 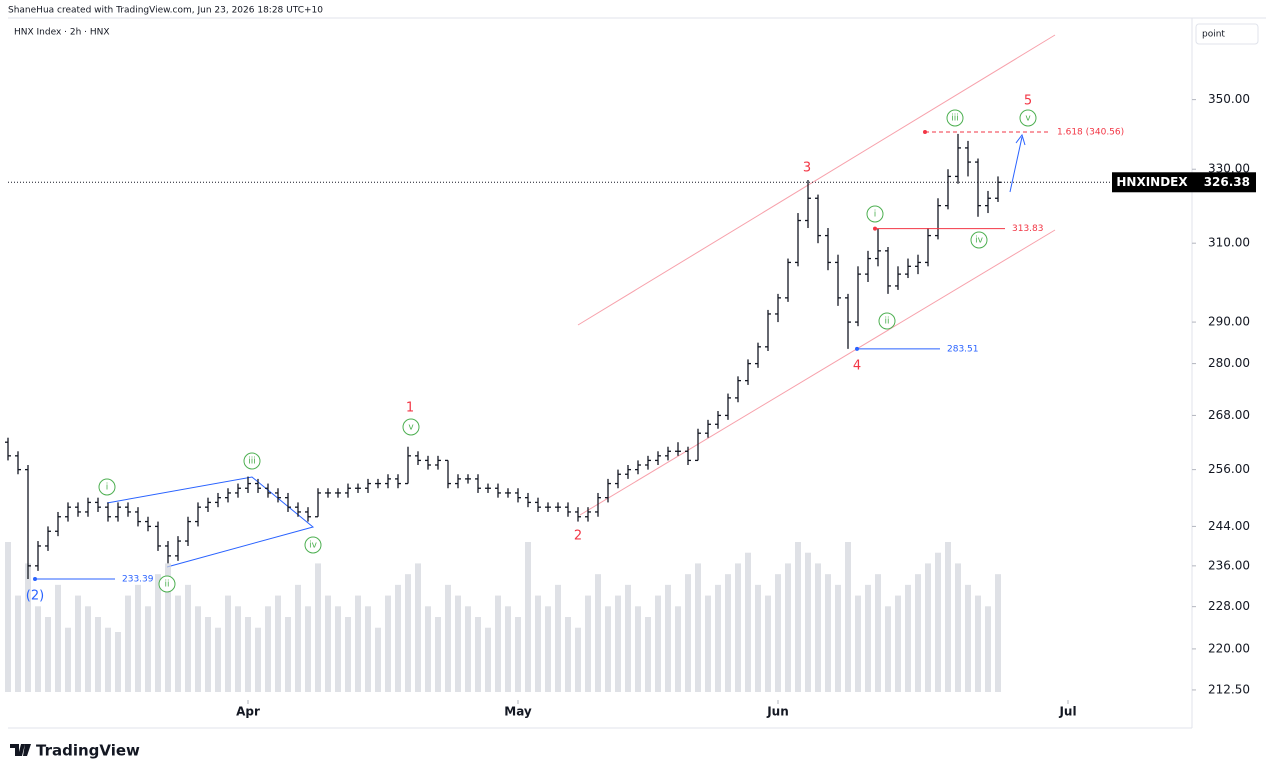 I want to click on wave-label: ii, so click(x=886, y=322).